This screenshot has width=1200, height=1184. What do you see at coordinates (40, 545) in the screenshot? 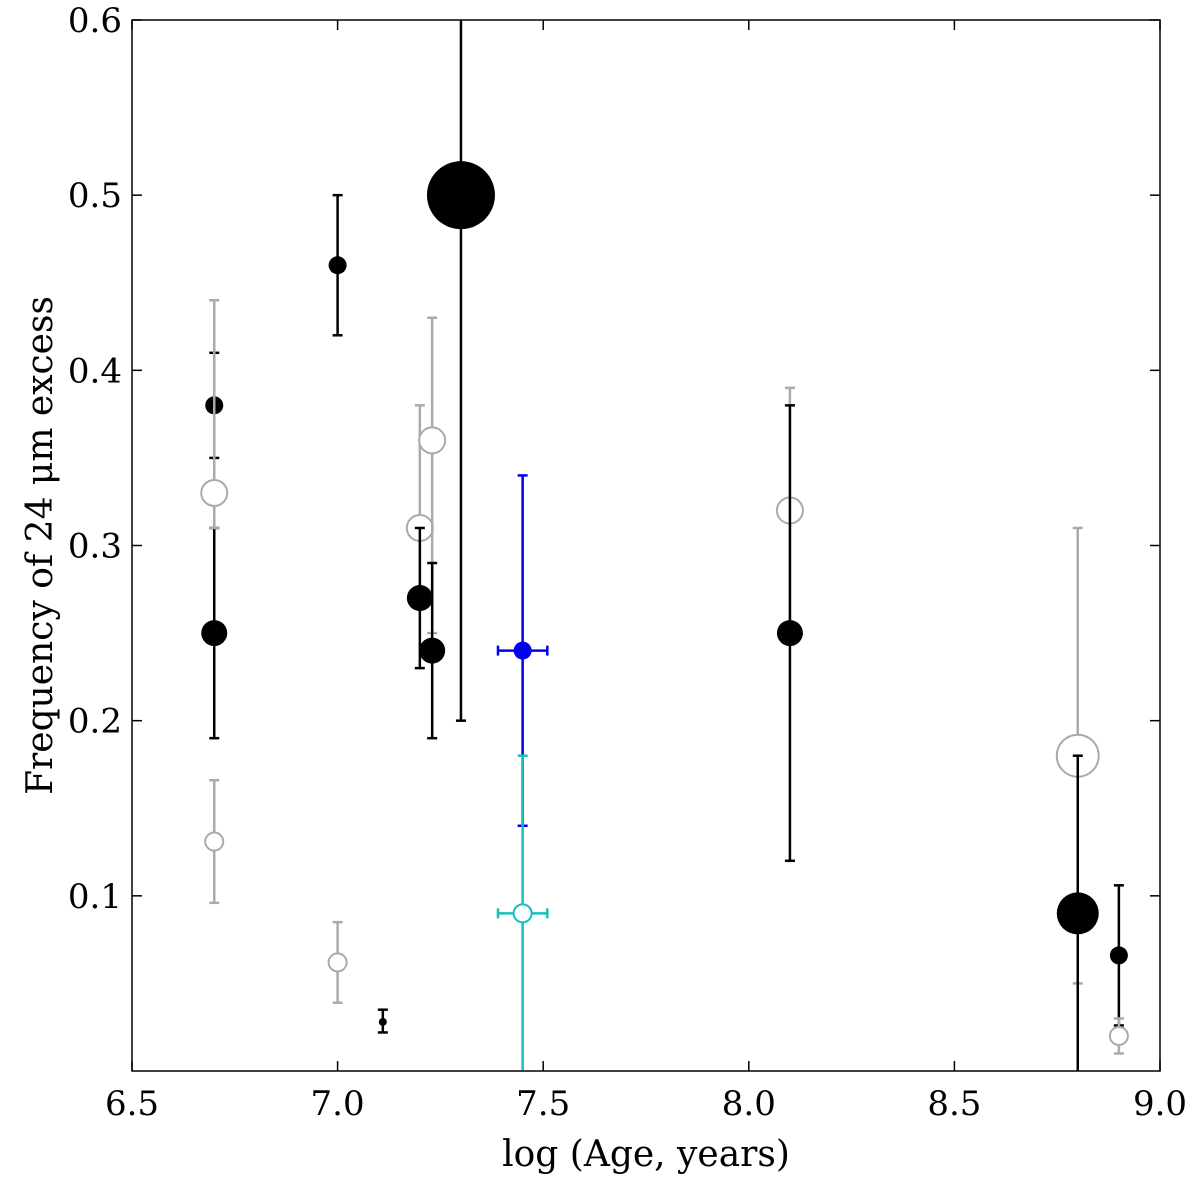
I see `y-axis-title: Frequency of 24 μm excess` at bounding box center [40, 545].